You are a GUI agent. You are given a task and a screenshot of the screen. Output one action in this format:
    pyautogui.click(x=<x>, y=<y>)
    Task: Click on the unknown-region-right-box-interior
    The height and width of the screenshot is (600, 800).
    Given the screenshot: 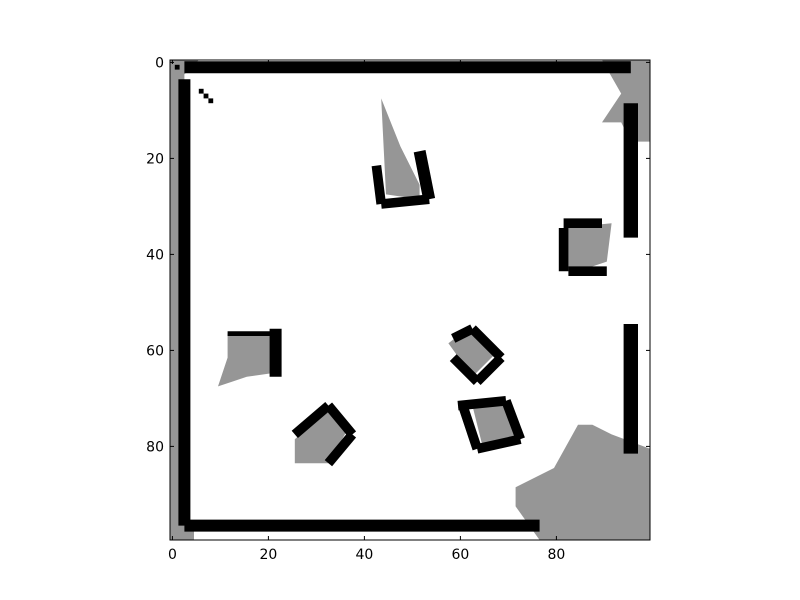 What is the action you would take?
    pyautogui.click(x=587, y=247)
    